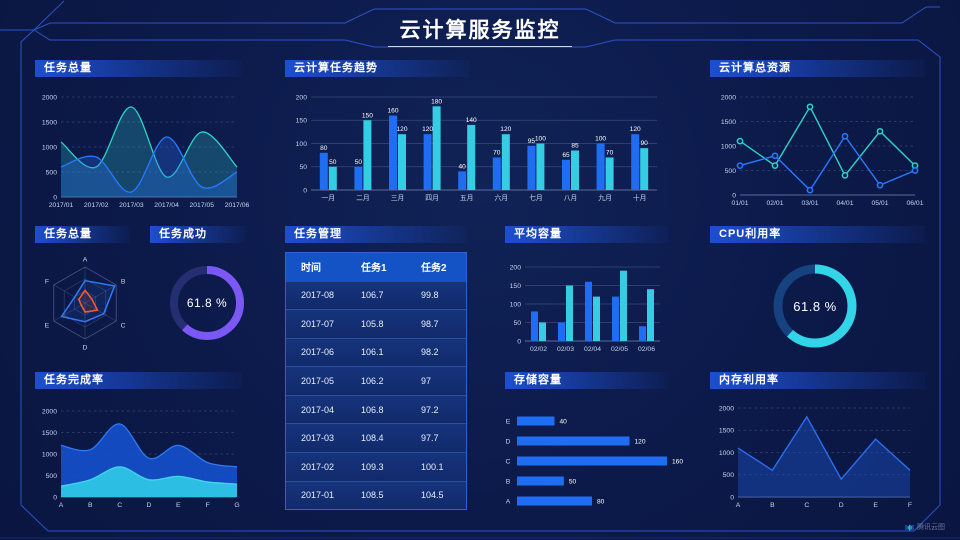 The width and height of the screenshot is (960, 540). What do you see at coordinates (363, 198) in the screenshot?
I see `svg-text: 二月` at bounding box center [363, 198].